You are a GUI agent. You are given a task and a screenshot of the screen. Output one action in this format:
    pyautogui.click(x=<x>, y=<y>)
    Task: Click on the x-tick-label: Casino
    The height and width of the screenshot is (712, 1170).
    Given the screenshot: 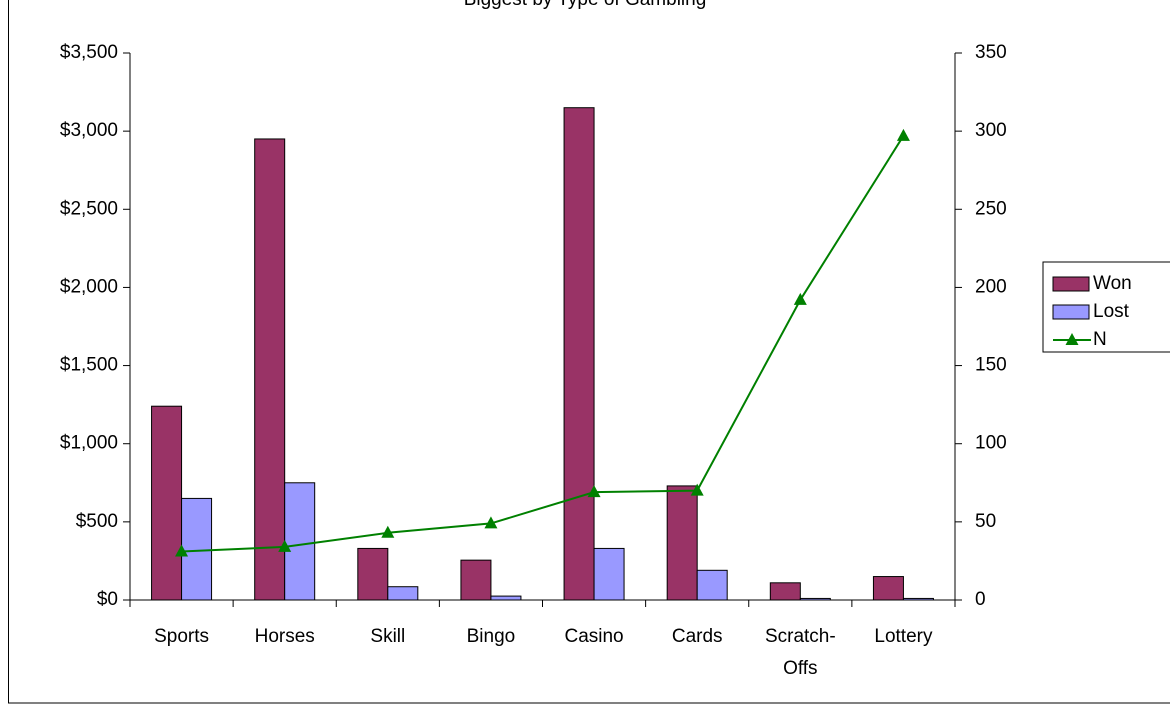 What is the action you would take?
    pyautogui.click(x=593, y=636)
    